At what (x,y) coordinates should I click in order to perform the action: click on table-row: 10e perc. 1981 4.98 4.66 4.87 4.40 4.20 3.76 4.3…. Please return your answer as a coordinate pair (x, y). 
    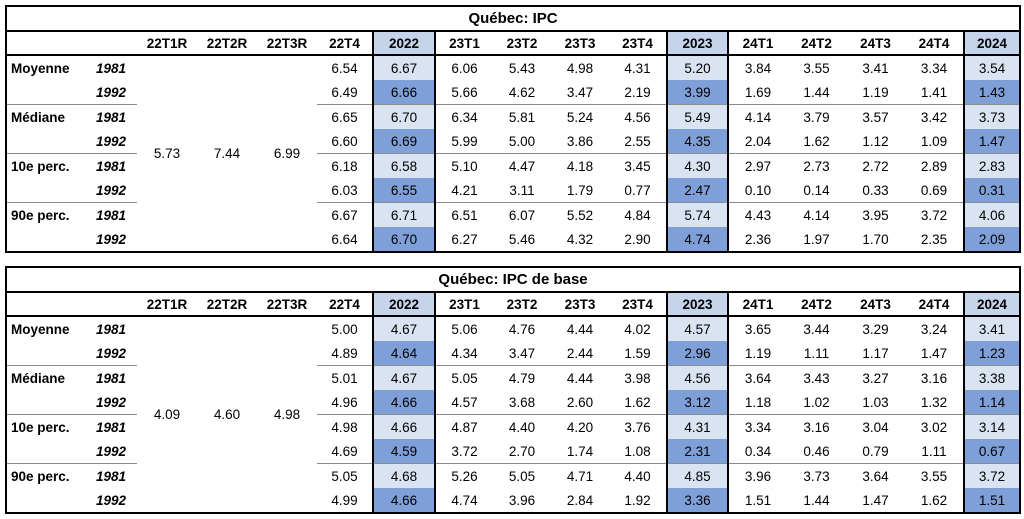
    Looking at the image, I should click on (514, 426).